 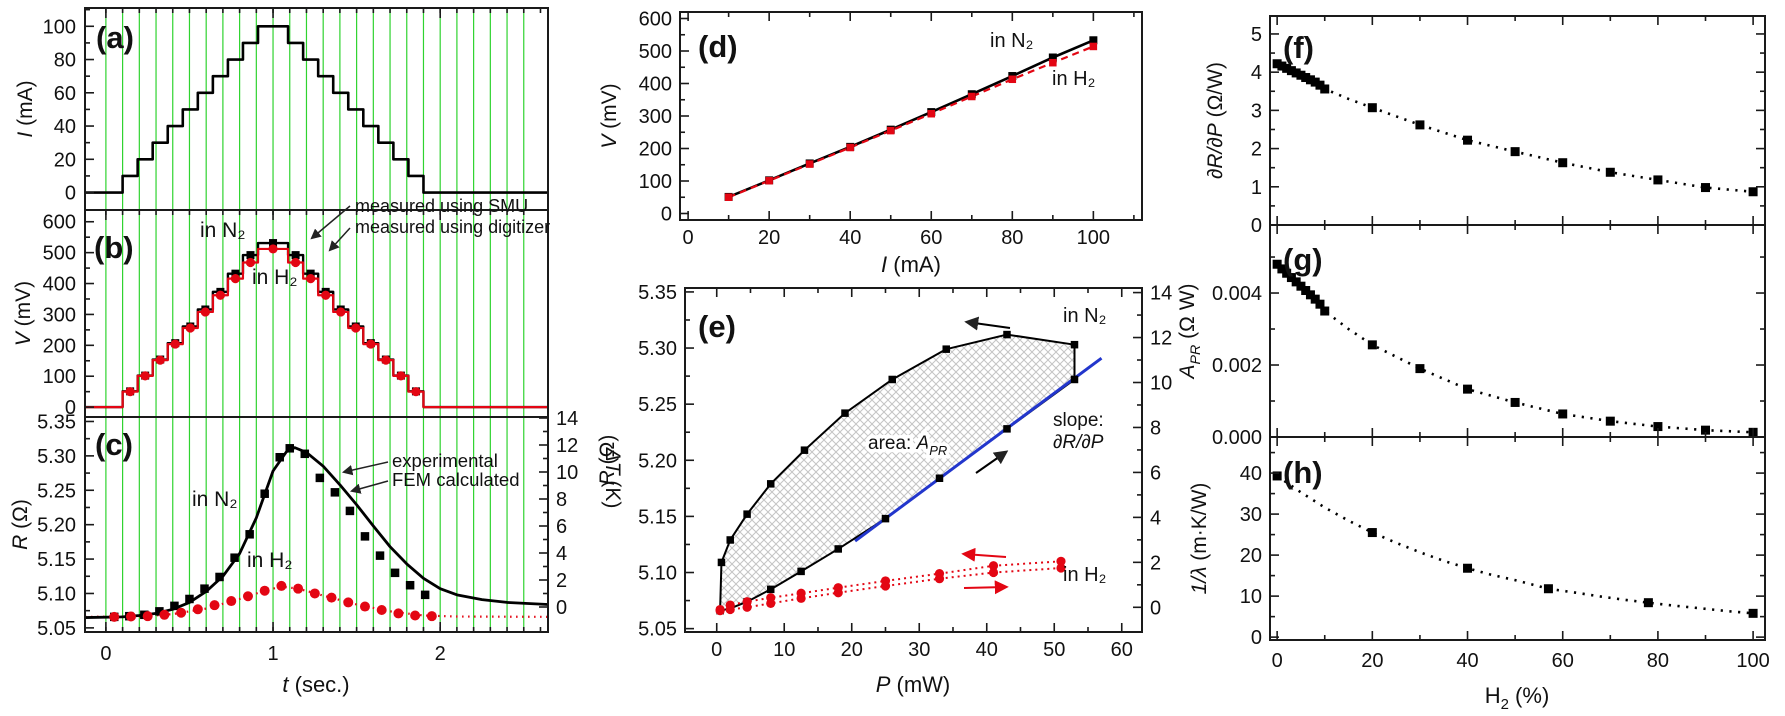 What do you see at coordinates (718, 46) in the screenshot?
I see `panel-tag-d: (d)` at bounding box center [718, 46].